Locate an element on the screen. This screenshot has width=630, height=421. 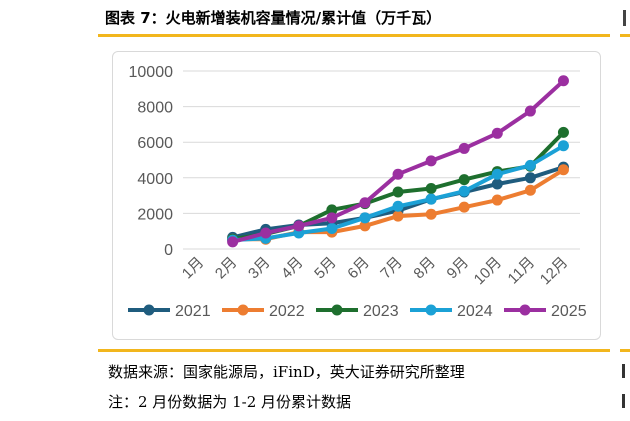
legend-label: 2023 is located at coordinates (381, 311).